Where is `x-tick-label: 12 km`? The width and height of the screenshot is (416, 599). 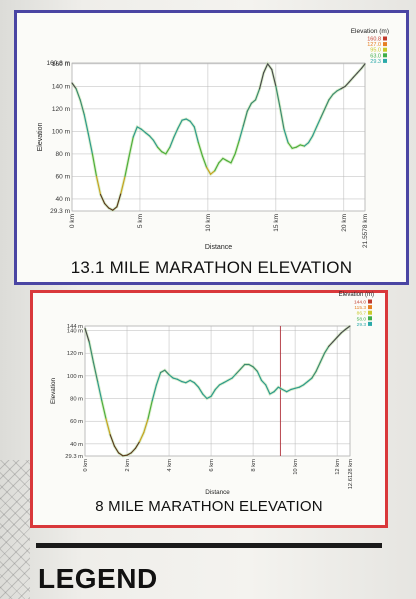
x-tick-label: 12 km is located at coordinates (338, 467).